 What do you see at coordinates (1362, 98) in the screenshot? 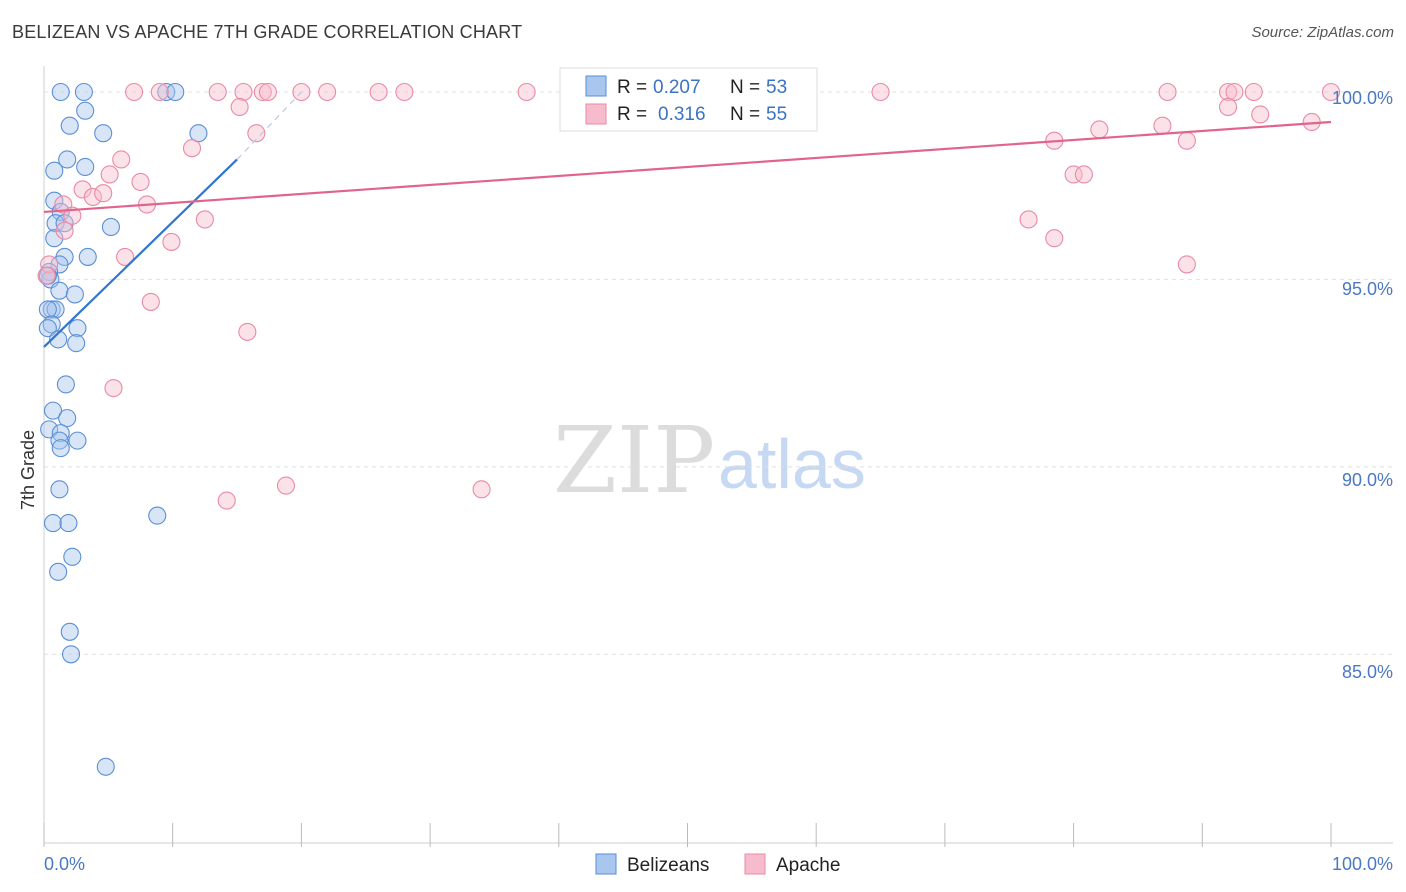
I see `y-tick-label-100: 100.0%` at bounding box center [1362, 98].